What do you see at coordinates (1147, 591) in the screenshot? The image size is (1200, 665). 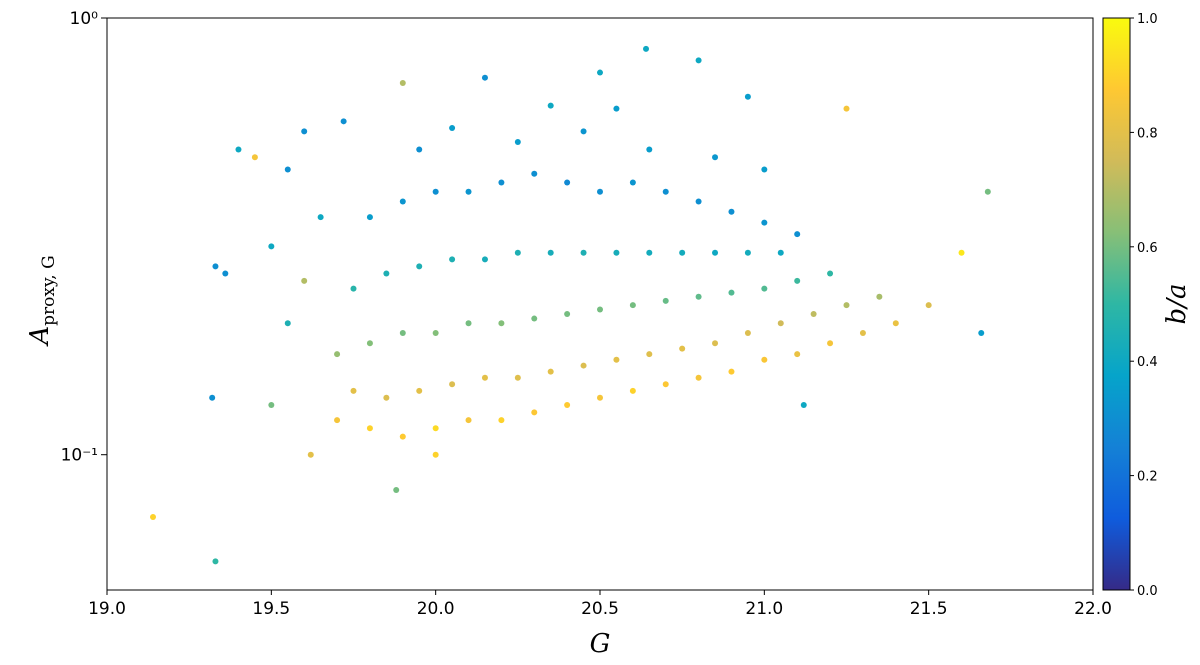 I see `colorbar-tick-label: 0.0` at bounding box center [1147, 591].